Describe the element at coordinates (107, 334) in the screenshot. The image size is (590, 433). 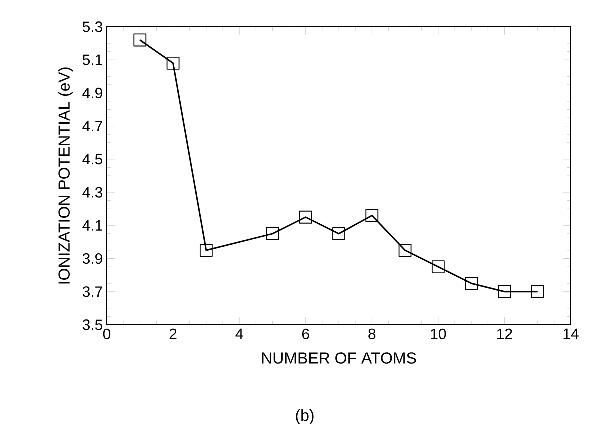
I see `x-tick-label: 0` at that location.